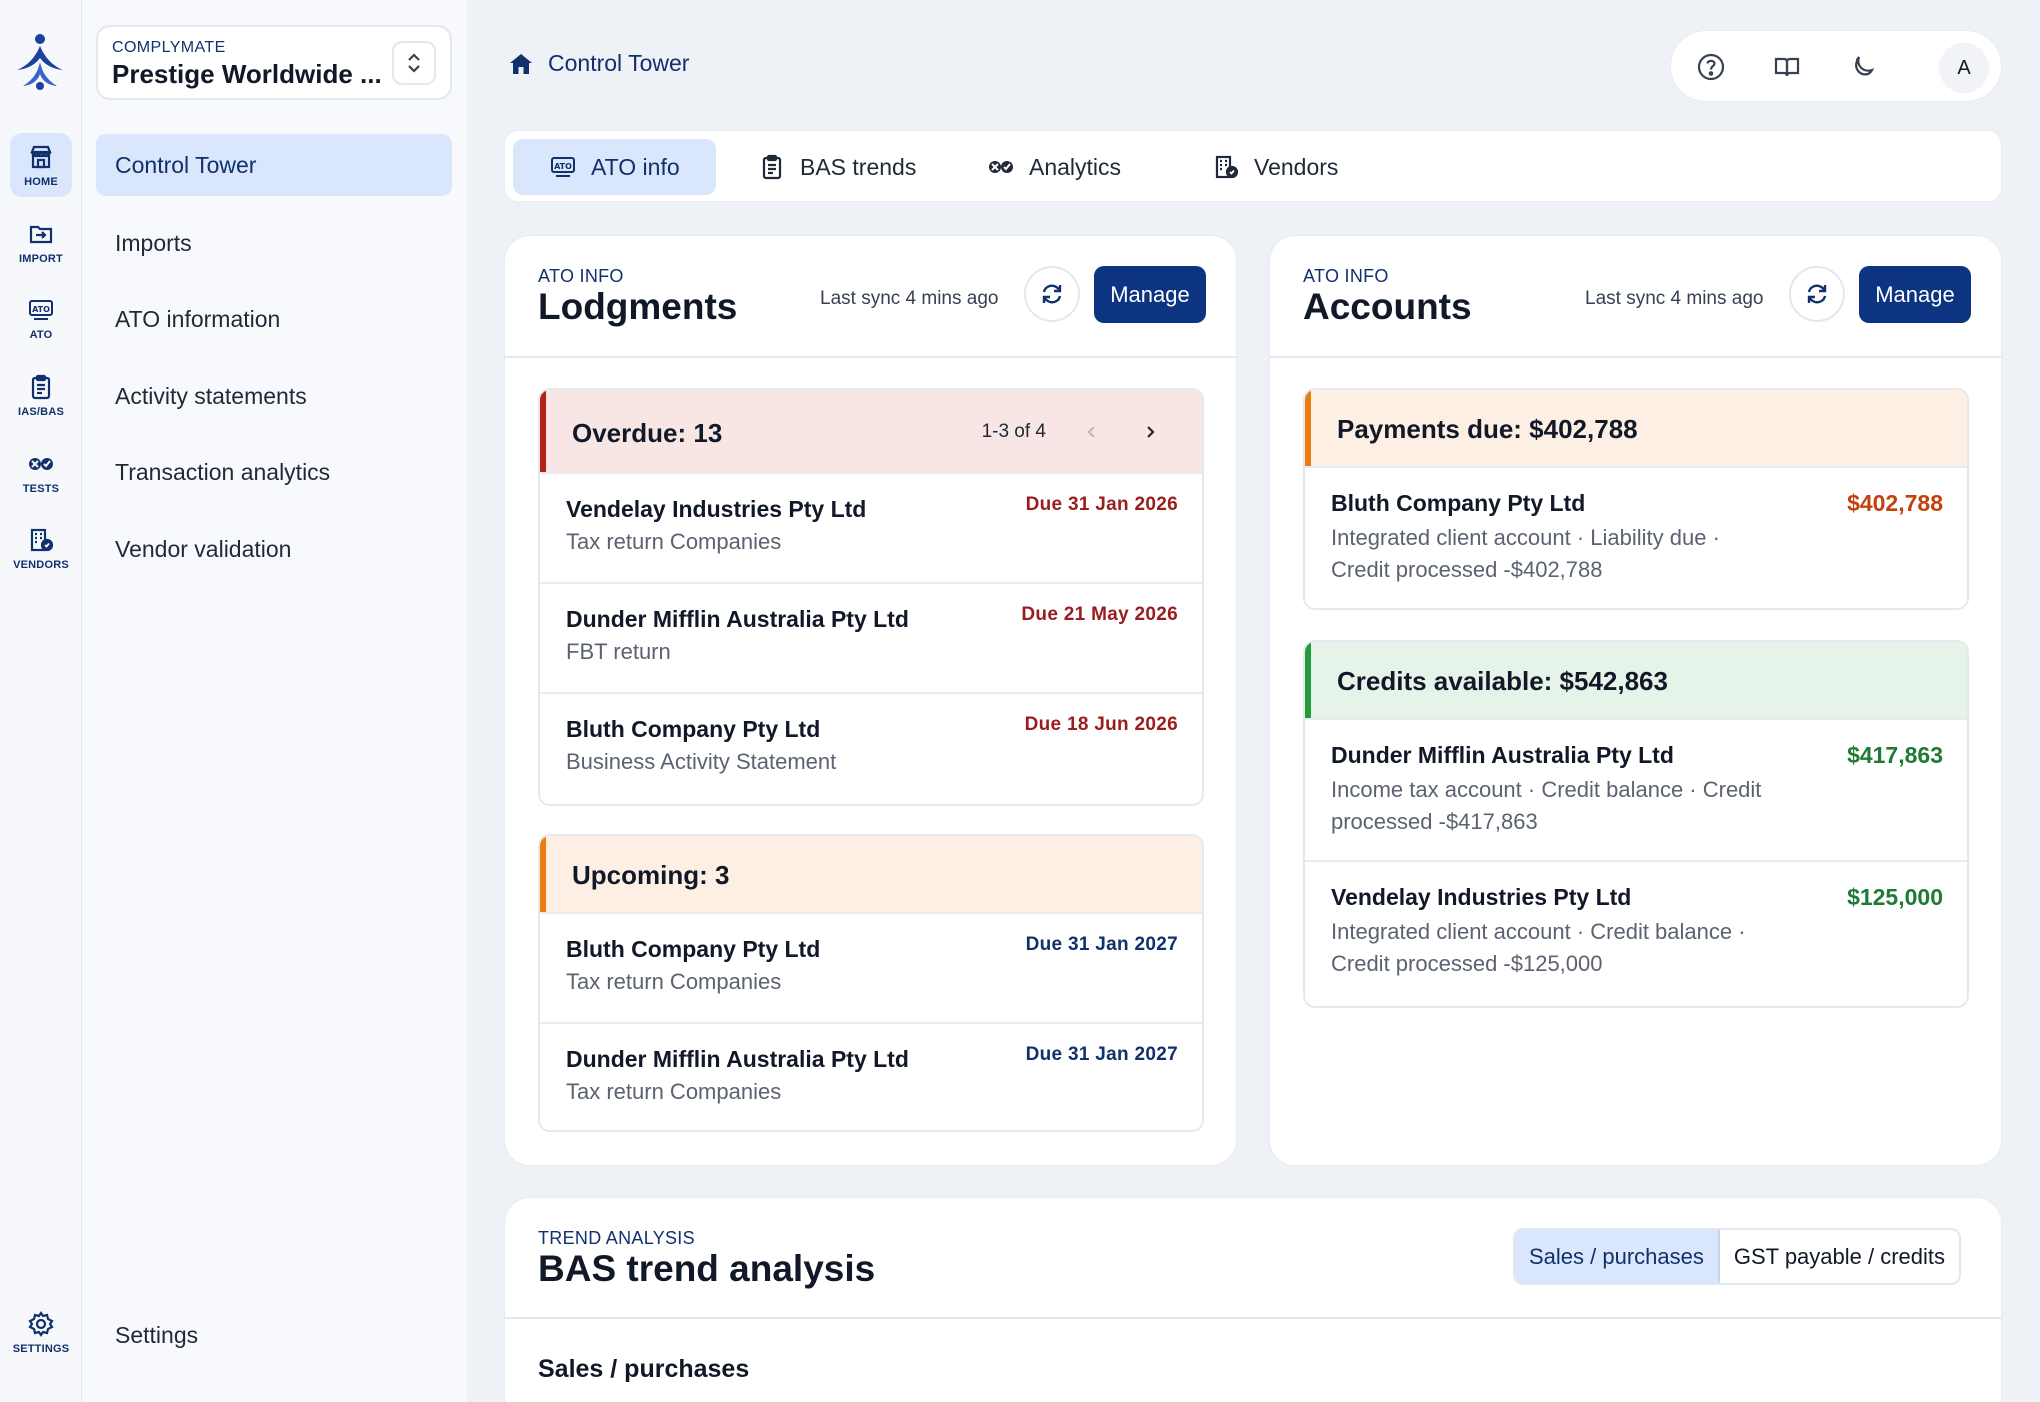  Describe the element at coordinates (1481, 897) in the screenshot. I see `account-entity: Vendelay Industries Pty Ltd` at that location.